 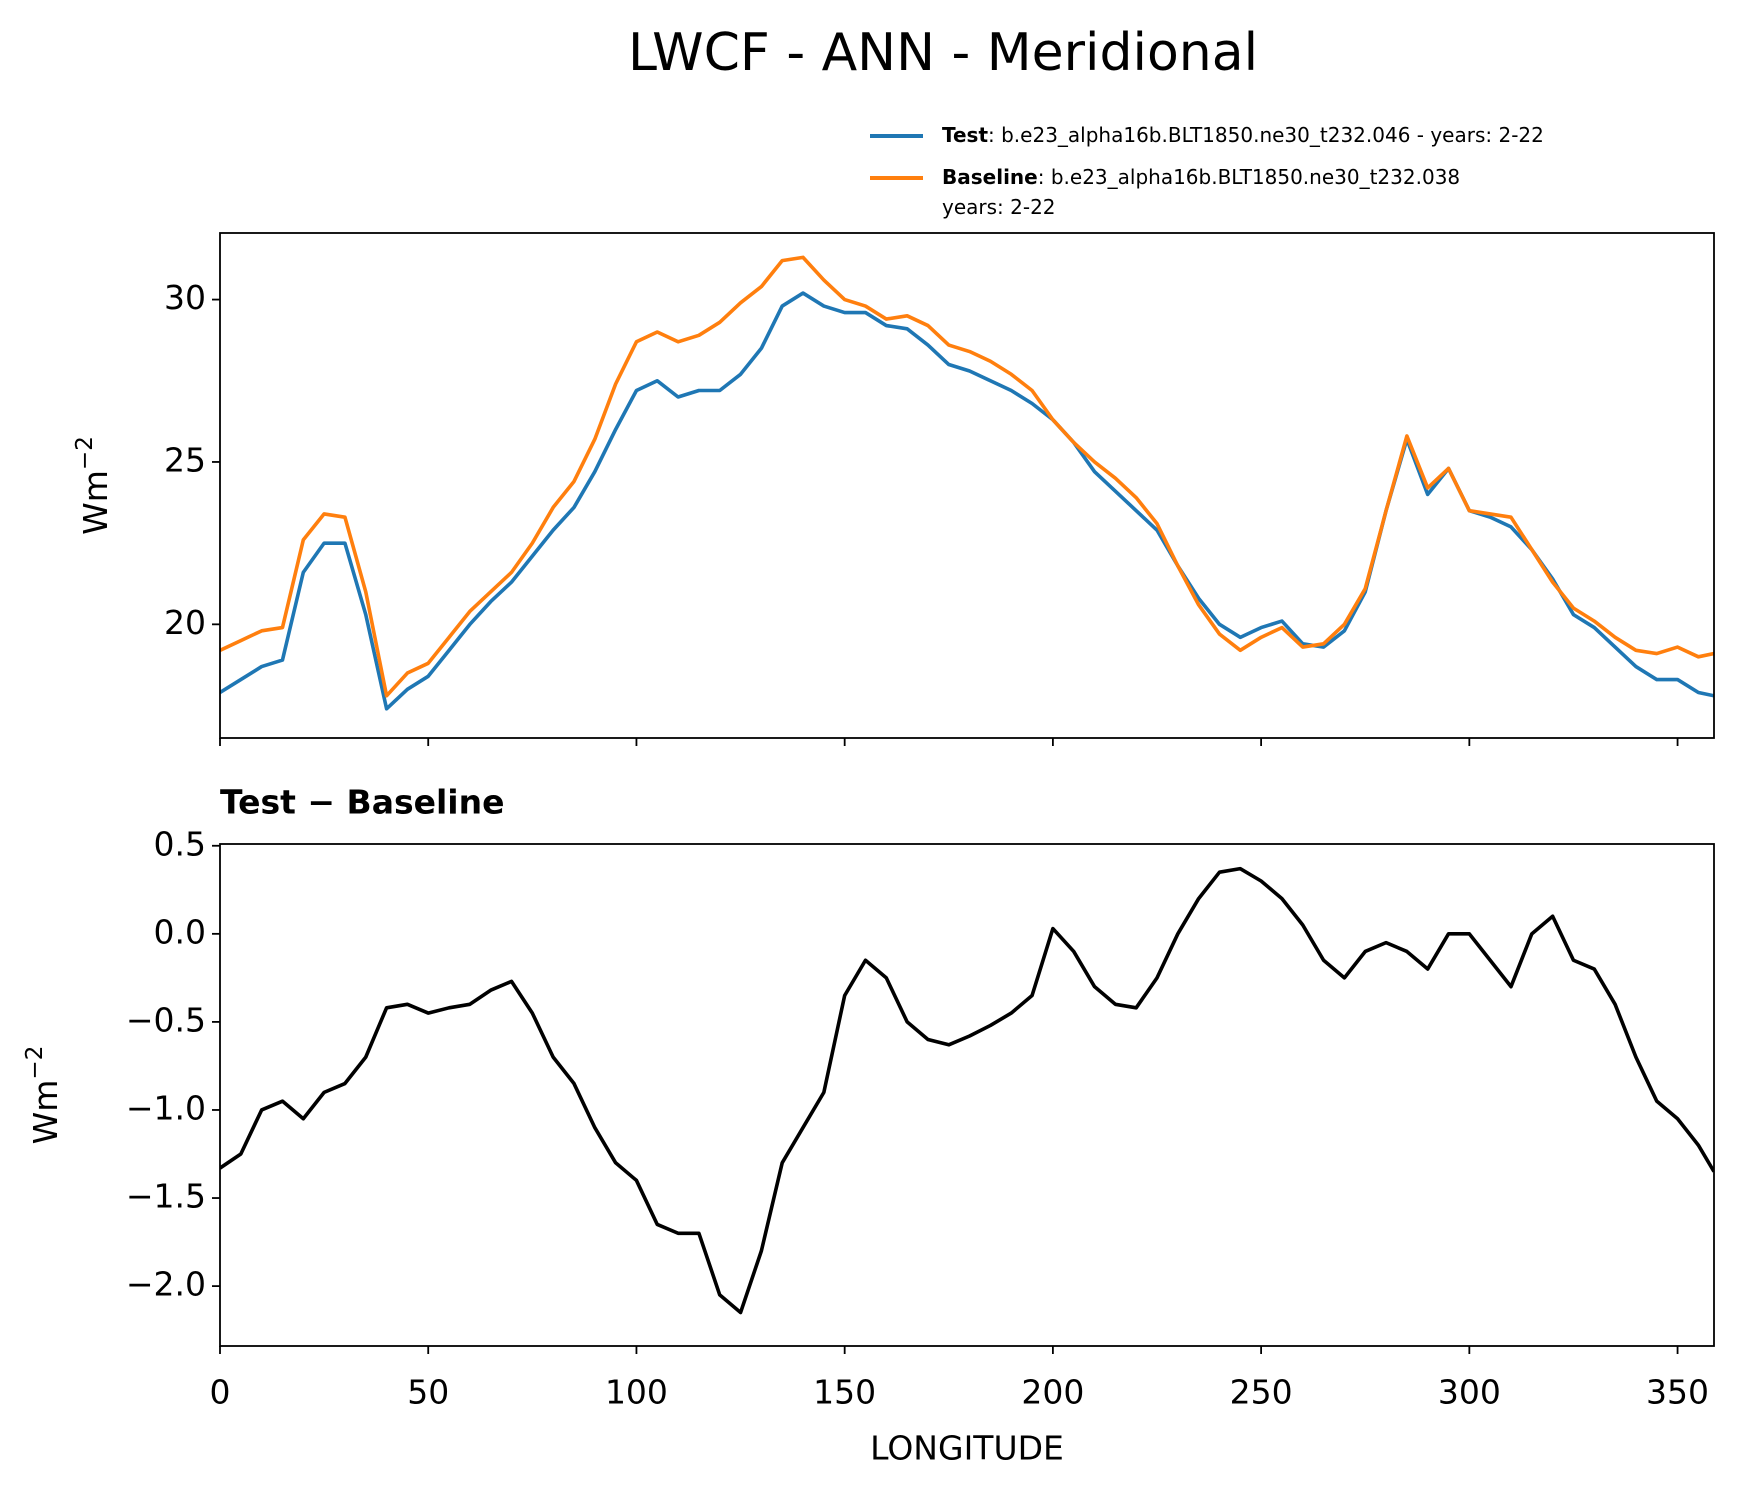 What do you see at coordinates (1677, 1392) in the screenshot?
I see `x-tick-label: 350` at bounding box center [1677, 1392].